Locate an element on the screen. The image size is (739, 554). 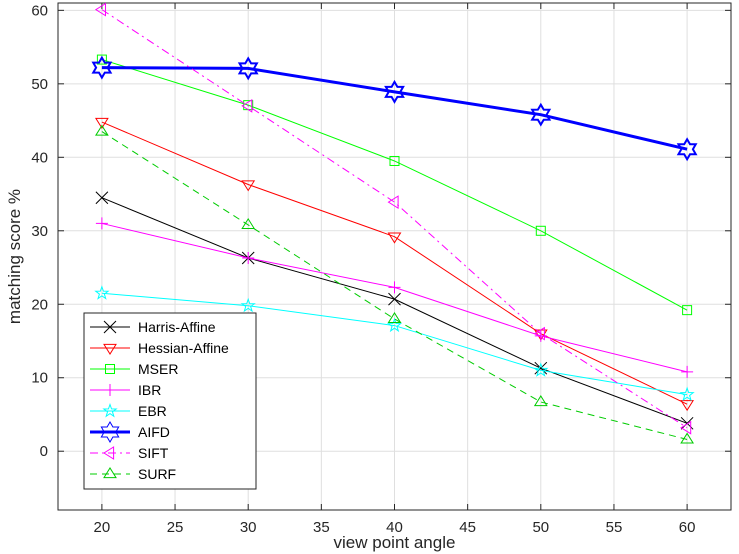
x-tick-label: 25 is located at coordinates (175, 527).